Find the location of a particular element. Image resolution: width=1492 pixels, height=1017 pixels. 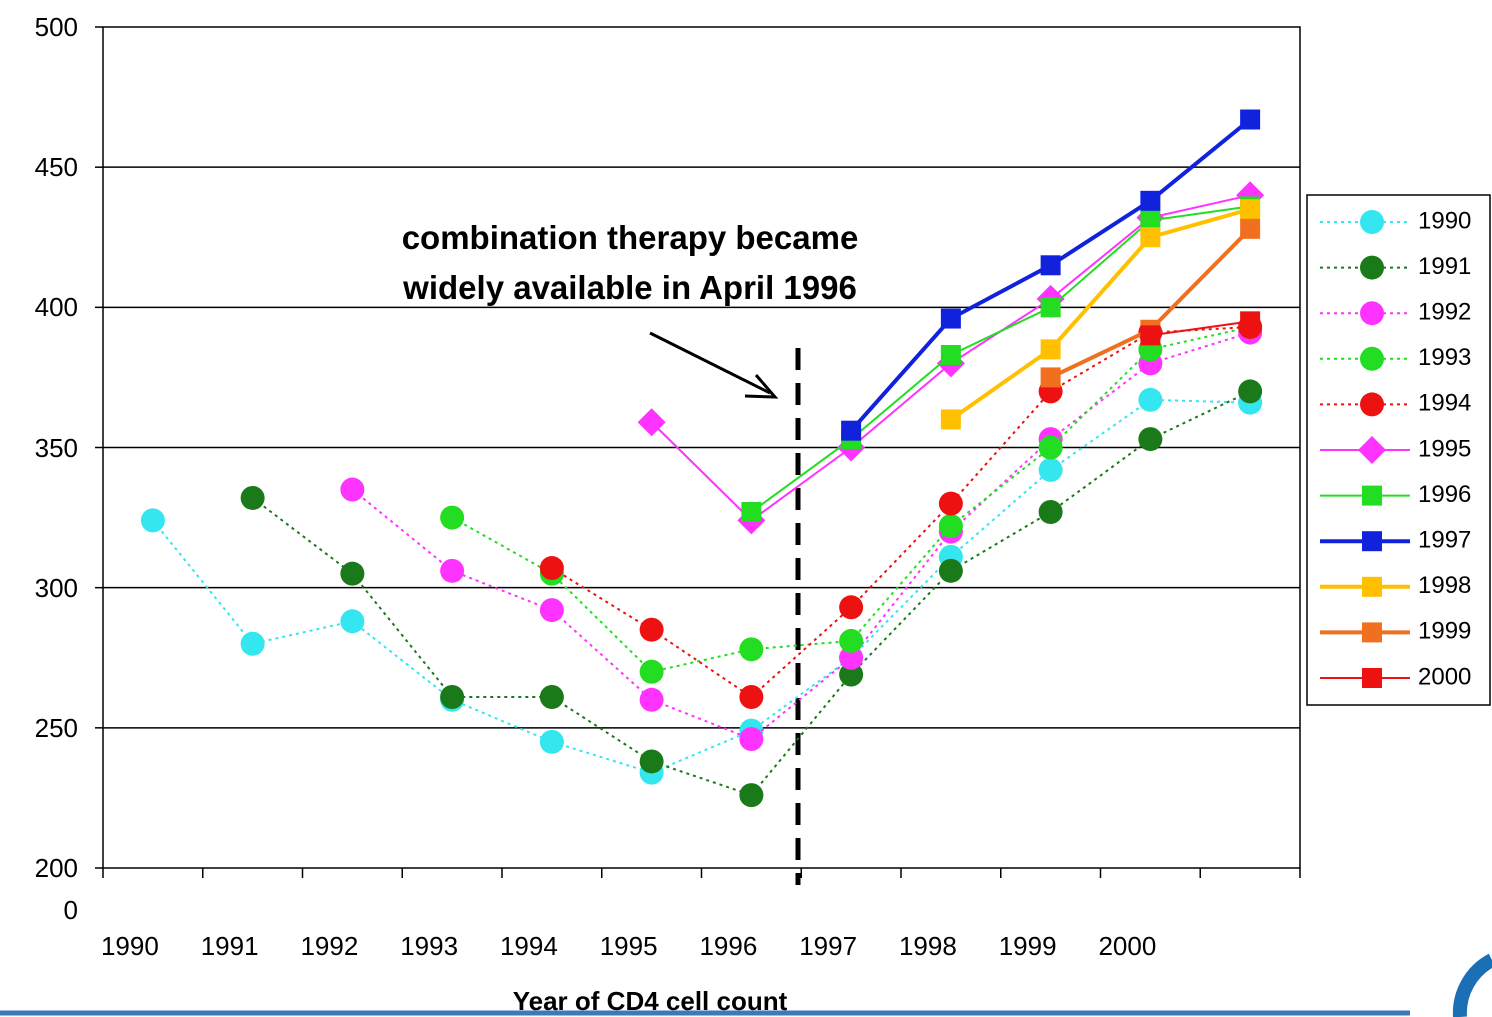

legend-label: 1999 is located at coordinates (1444, 631).